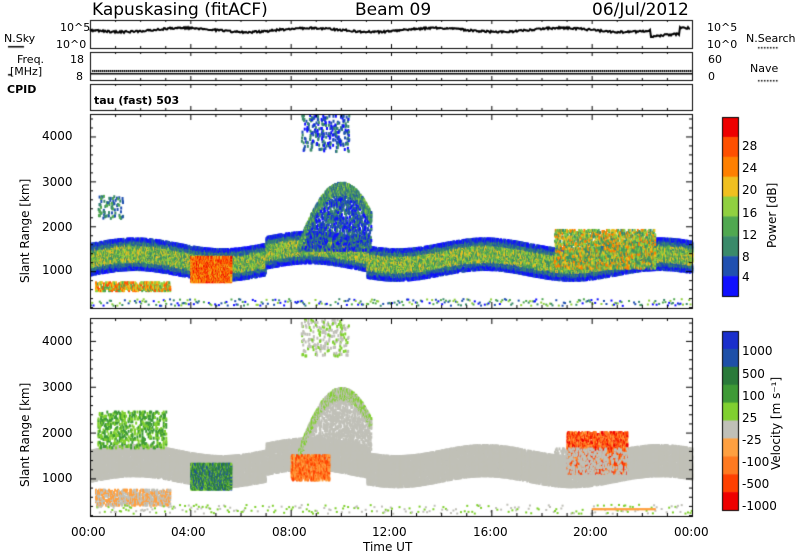 The height and width of the screenshot is (554, 800). I want to click on freq-label: Freq., so click(31, 59).